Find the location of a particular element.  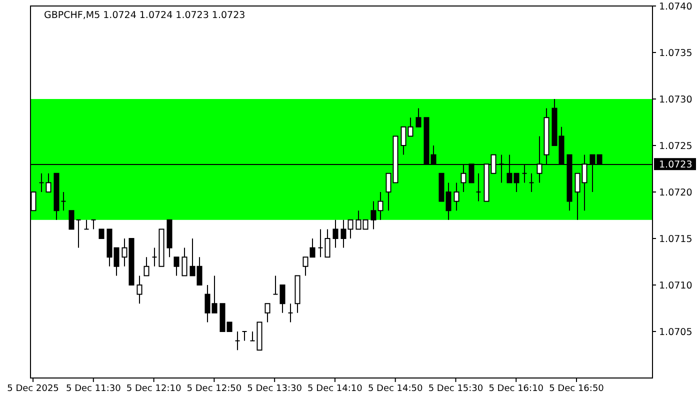

x-tick-label: 5 Dec 16:50 is located at coordinates (576, 389).